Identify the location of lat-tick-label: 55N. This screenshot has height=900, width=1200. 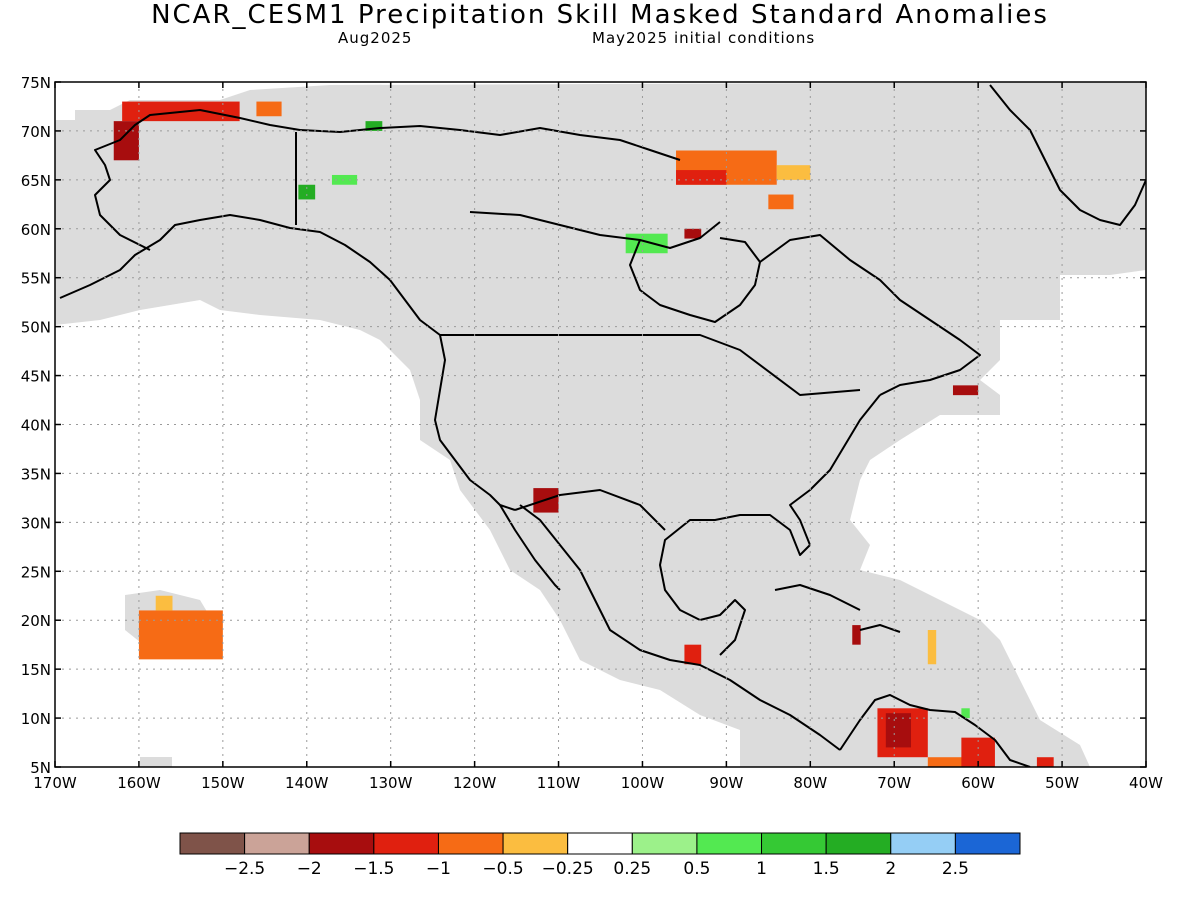
(36, 279).